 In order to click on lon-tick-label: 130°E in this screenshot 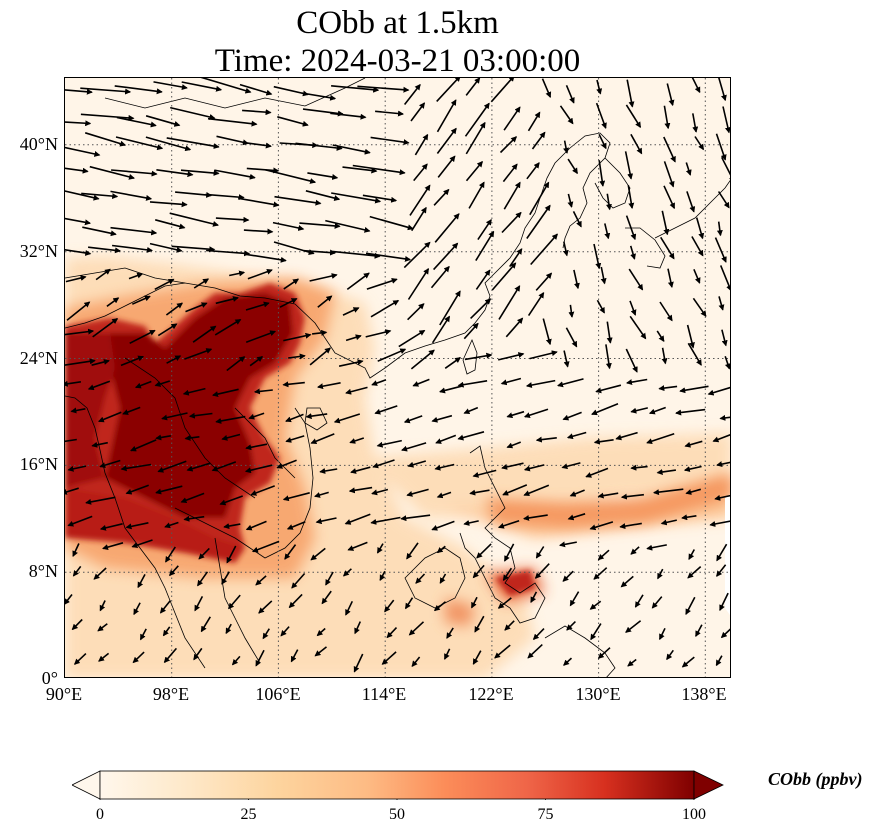, I will do `click(598, 694)`.